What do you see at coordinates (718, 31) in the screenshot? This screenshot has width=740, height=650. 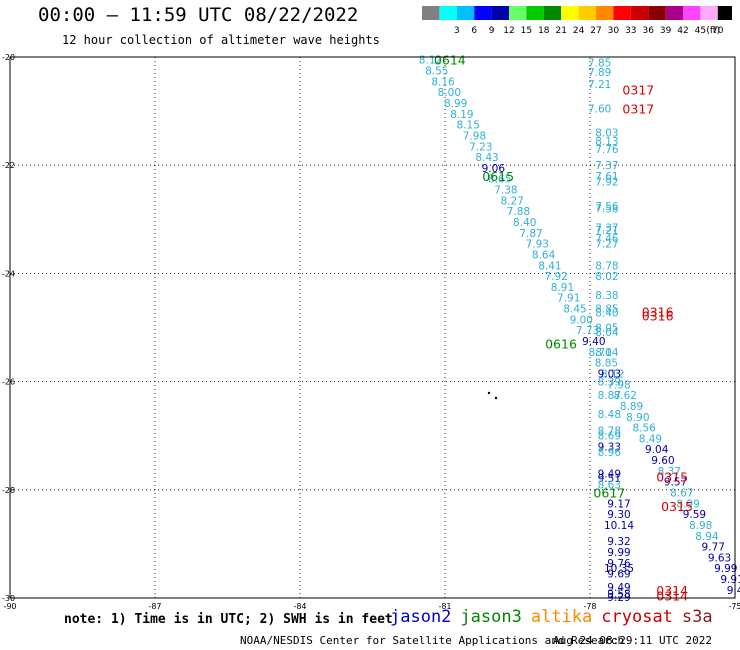 I see `scale-tick-label: 70` at bounding box center [718, 31].